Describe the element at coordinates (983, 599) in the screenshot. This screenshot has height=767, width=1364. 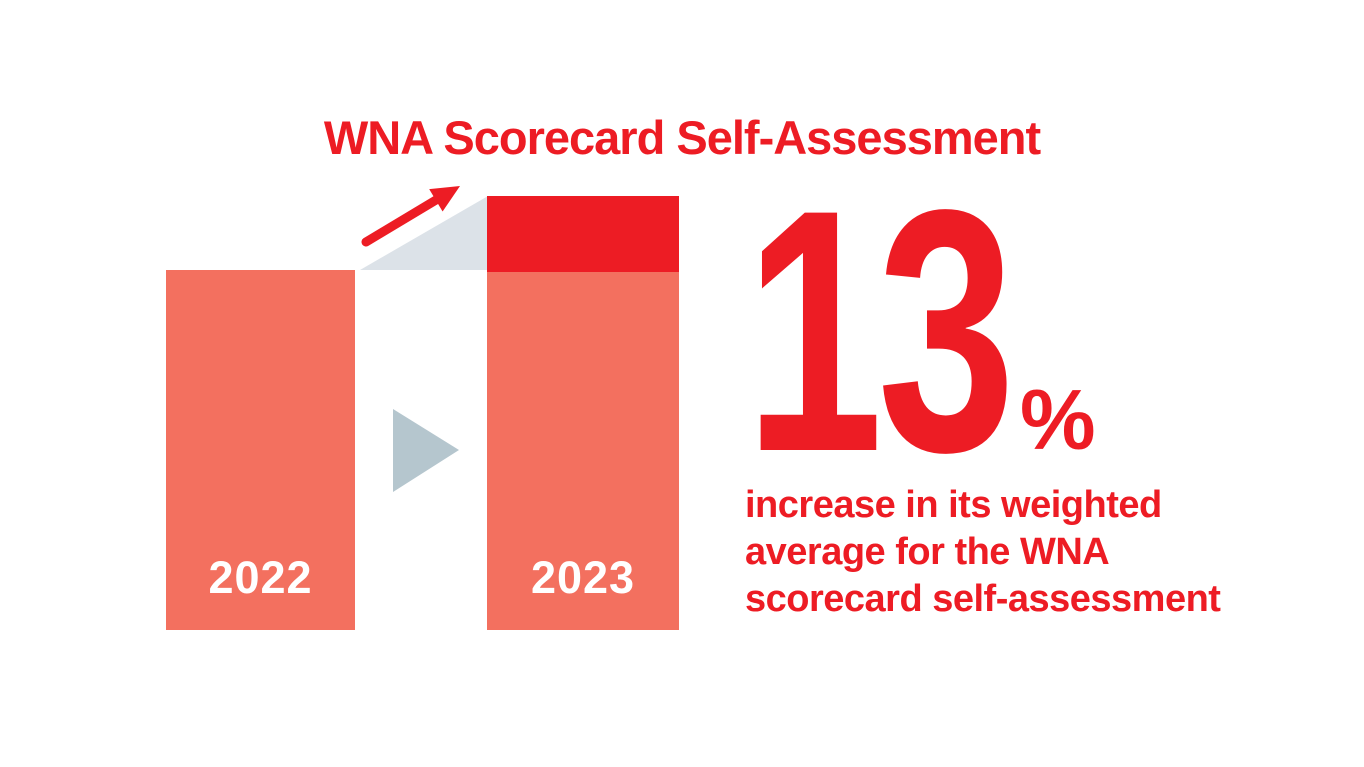
I see `stat-description-line-3: scorecard self-assessment` at that location.